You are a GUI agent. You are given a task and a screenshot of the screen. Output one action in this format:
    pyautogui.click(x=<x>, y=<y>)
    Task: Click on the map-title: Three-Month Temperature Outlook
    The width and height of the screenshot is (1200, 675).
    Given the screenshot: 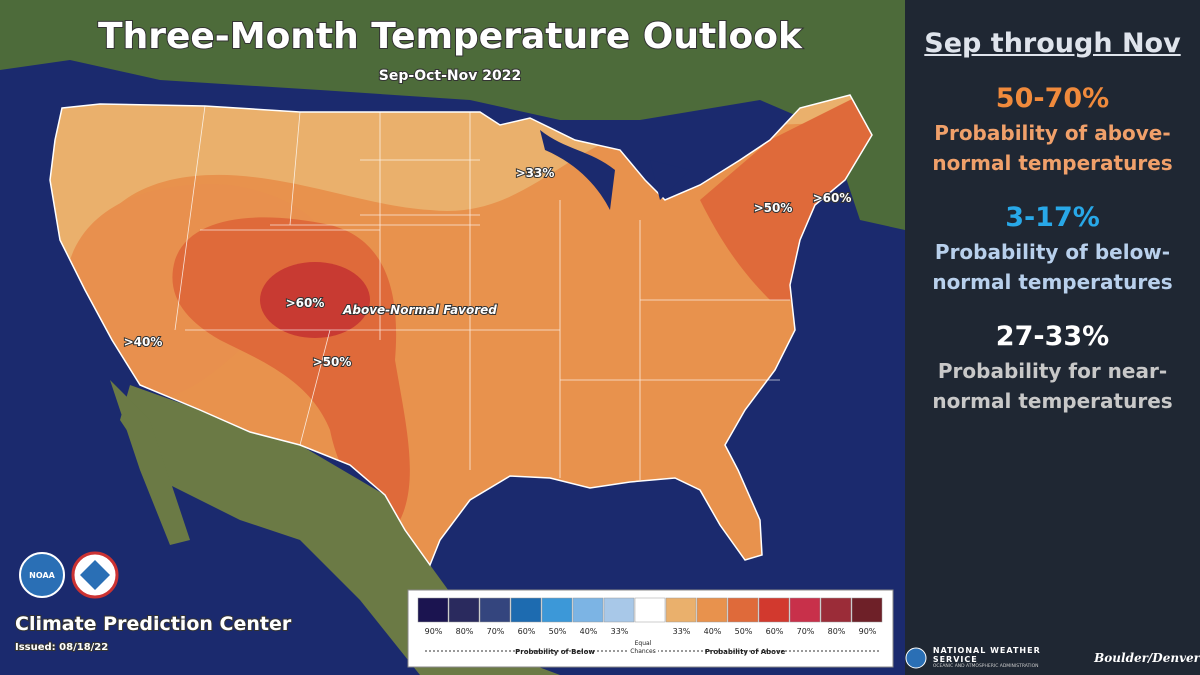 What is the action you would take?
    pyautogui.click(x=450, y=36)
    